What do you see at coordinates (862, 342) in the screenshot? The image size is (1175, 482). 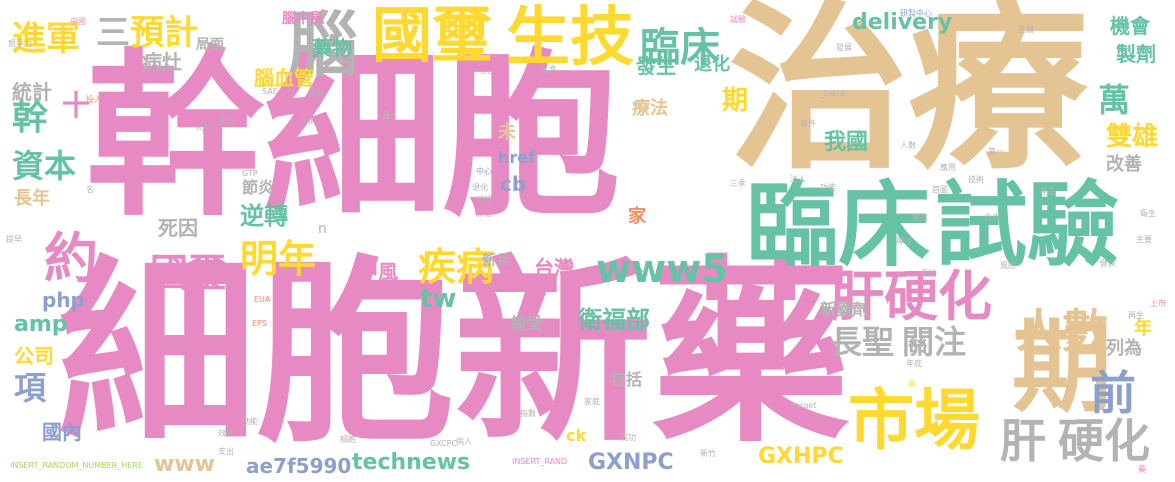 I see `word-cloud-term: 長聖` at bounding box center [862, 342].